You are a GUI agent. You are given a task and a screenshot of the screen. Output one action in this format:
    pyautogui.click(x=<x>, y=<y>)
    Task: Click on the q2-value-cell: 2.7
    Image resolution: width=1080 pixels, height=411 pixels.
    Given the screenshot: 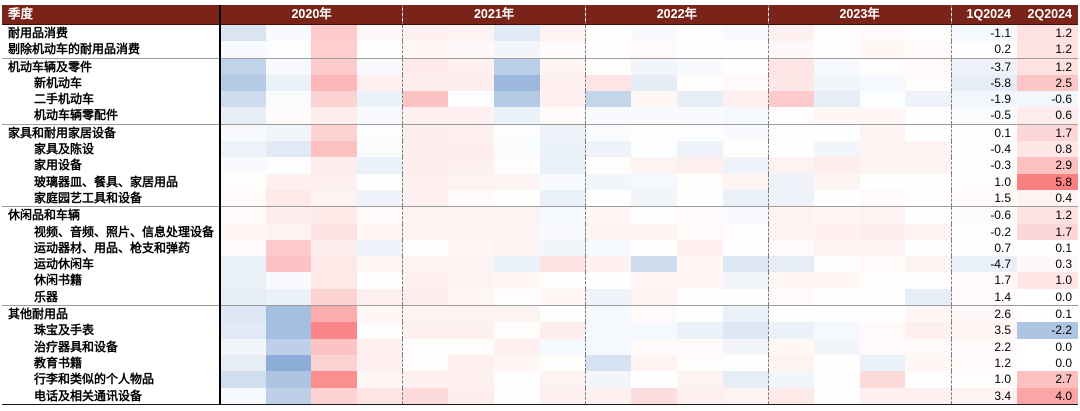 What is the action you would take?
    pyautogui.click(x=1047, y=379)
    